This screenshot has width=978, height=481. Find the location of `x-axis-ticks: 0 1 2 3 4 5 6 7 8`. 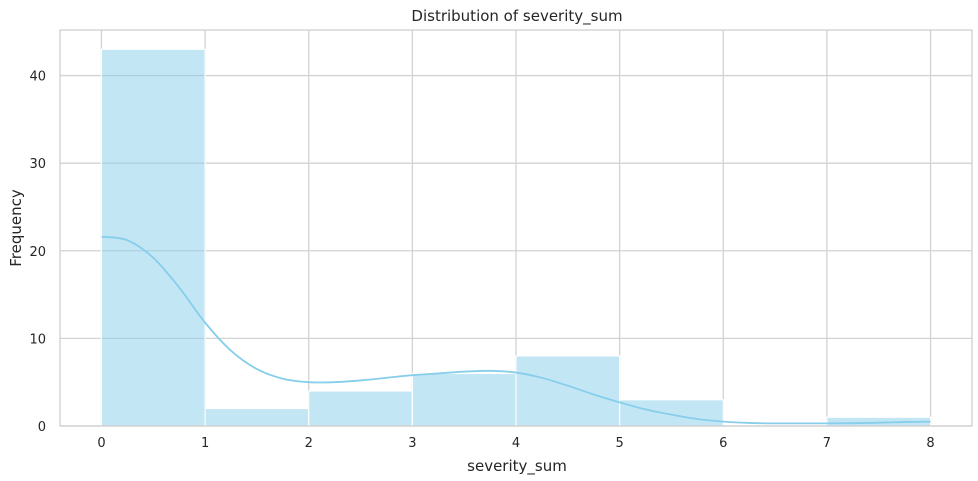

x-axis-ticks: 0 1 2 3 4 5 6 7 8 is located at coordinates (515, 443).